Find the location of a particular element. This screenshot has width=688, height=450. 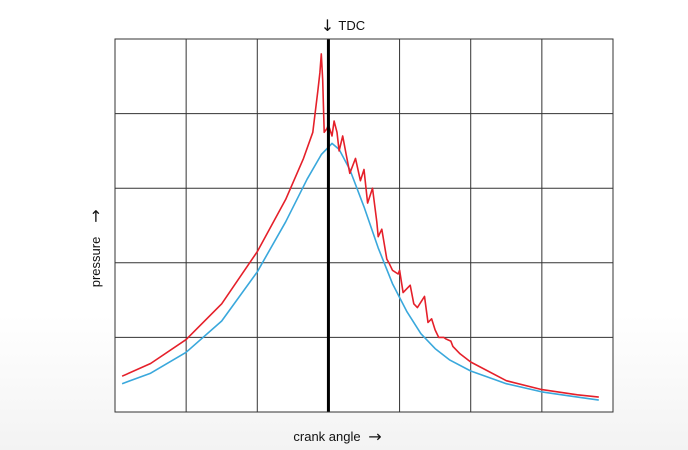

y-axis-arrow-icon: → is located at coordinates (95, 215).